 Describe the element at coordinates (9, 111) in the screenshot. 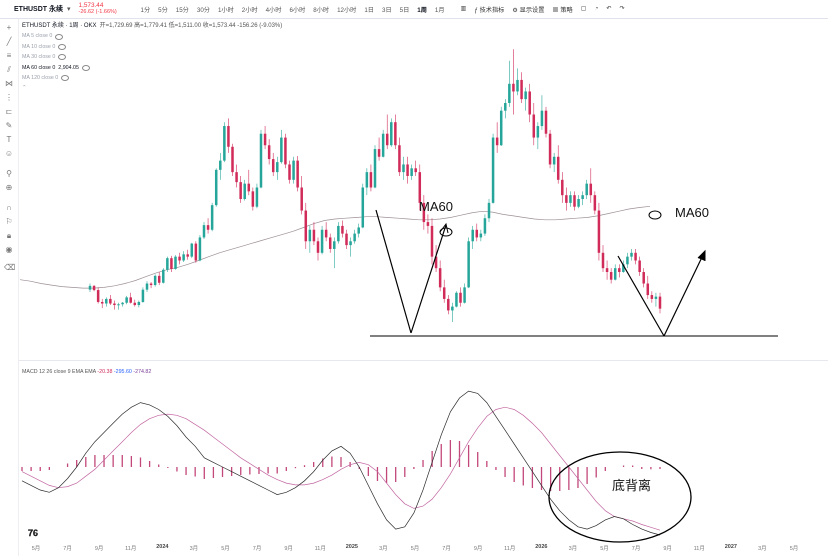

I see `ruler-icon: ⊏` at that location.